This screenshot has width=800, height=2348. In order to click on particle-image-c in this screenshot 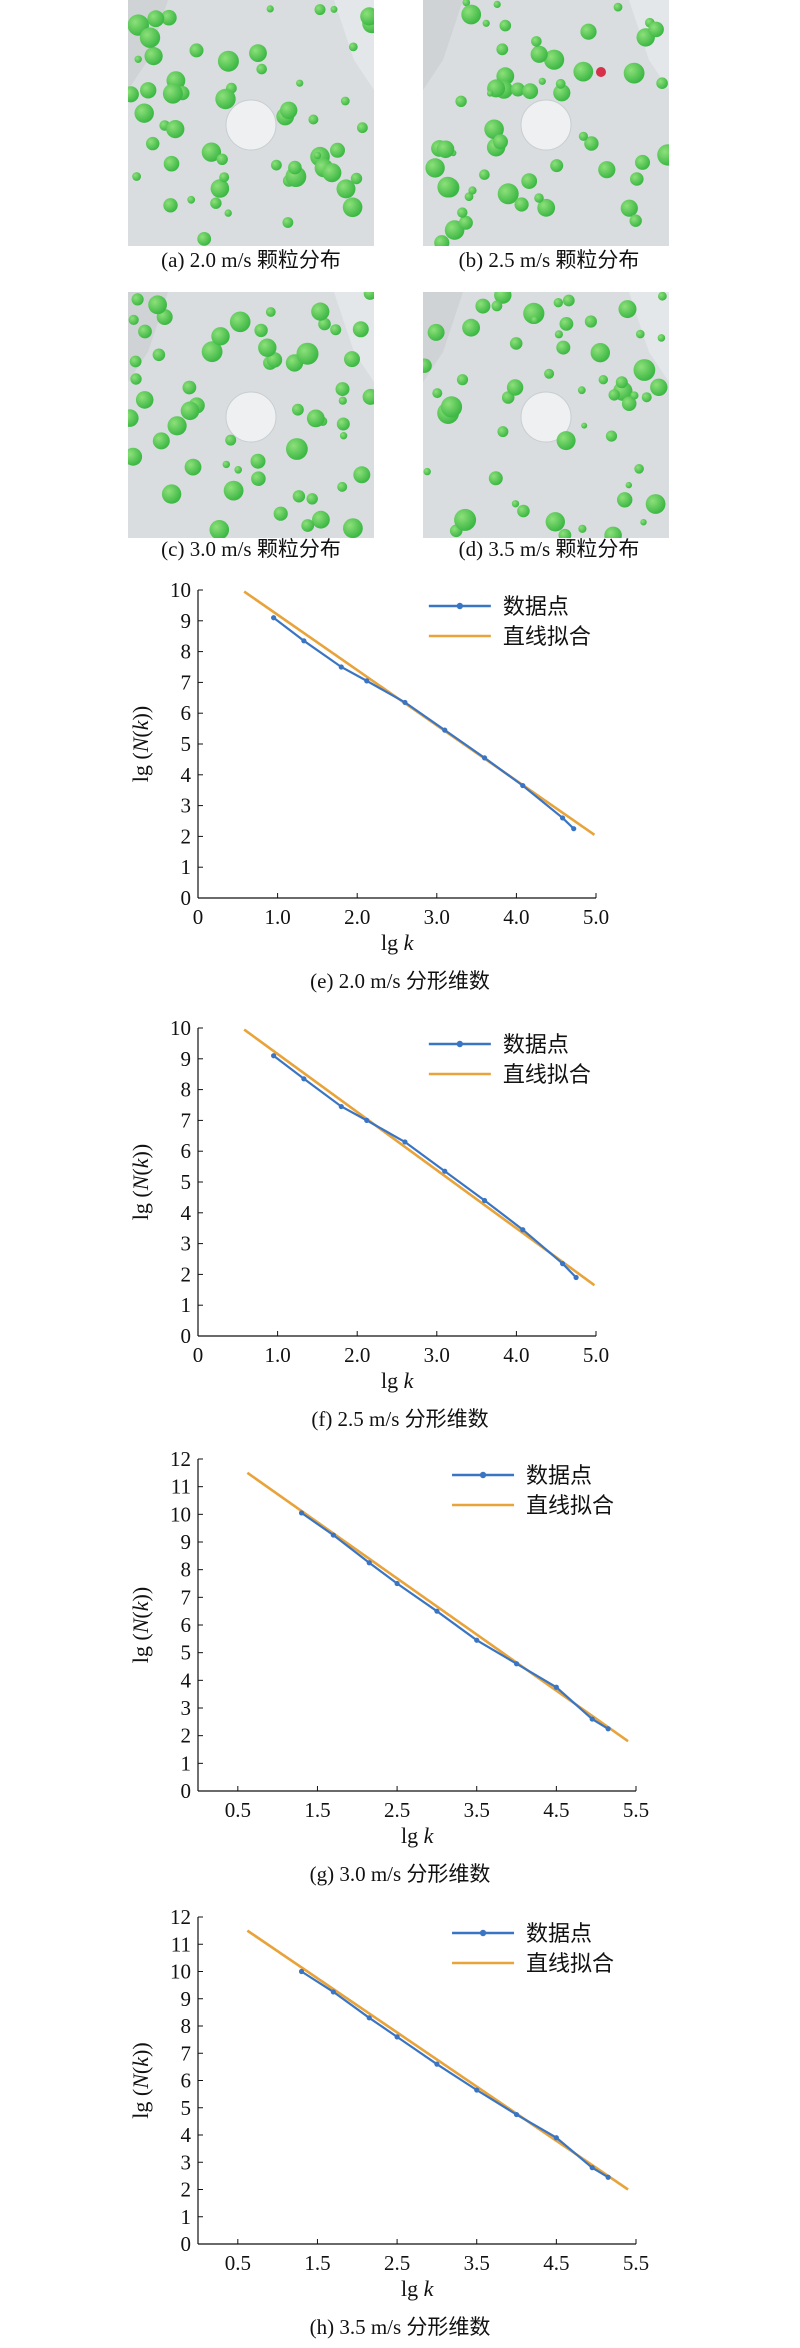, I will do `click(251, 415)`.